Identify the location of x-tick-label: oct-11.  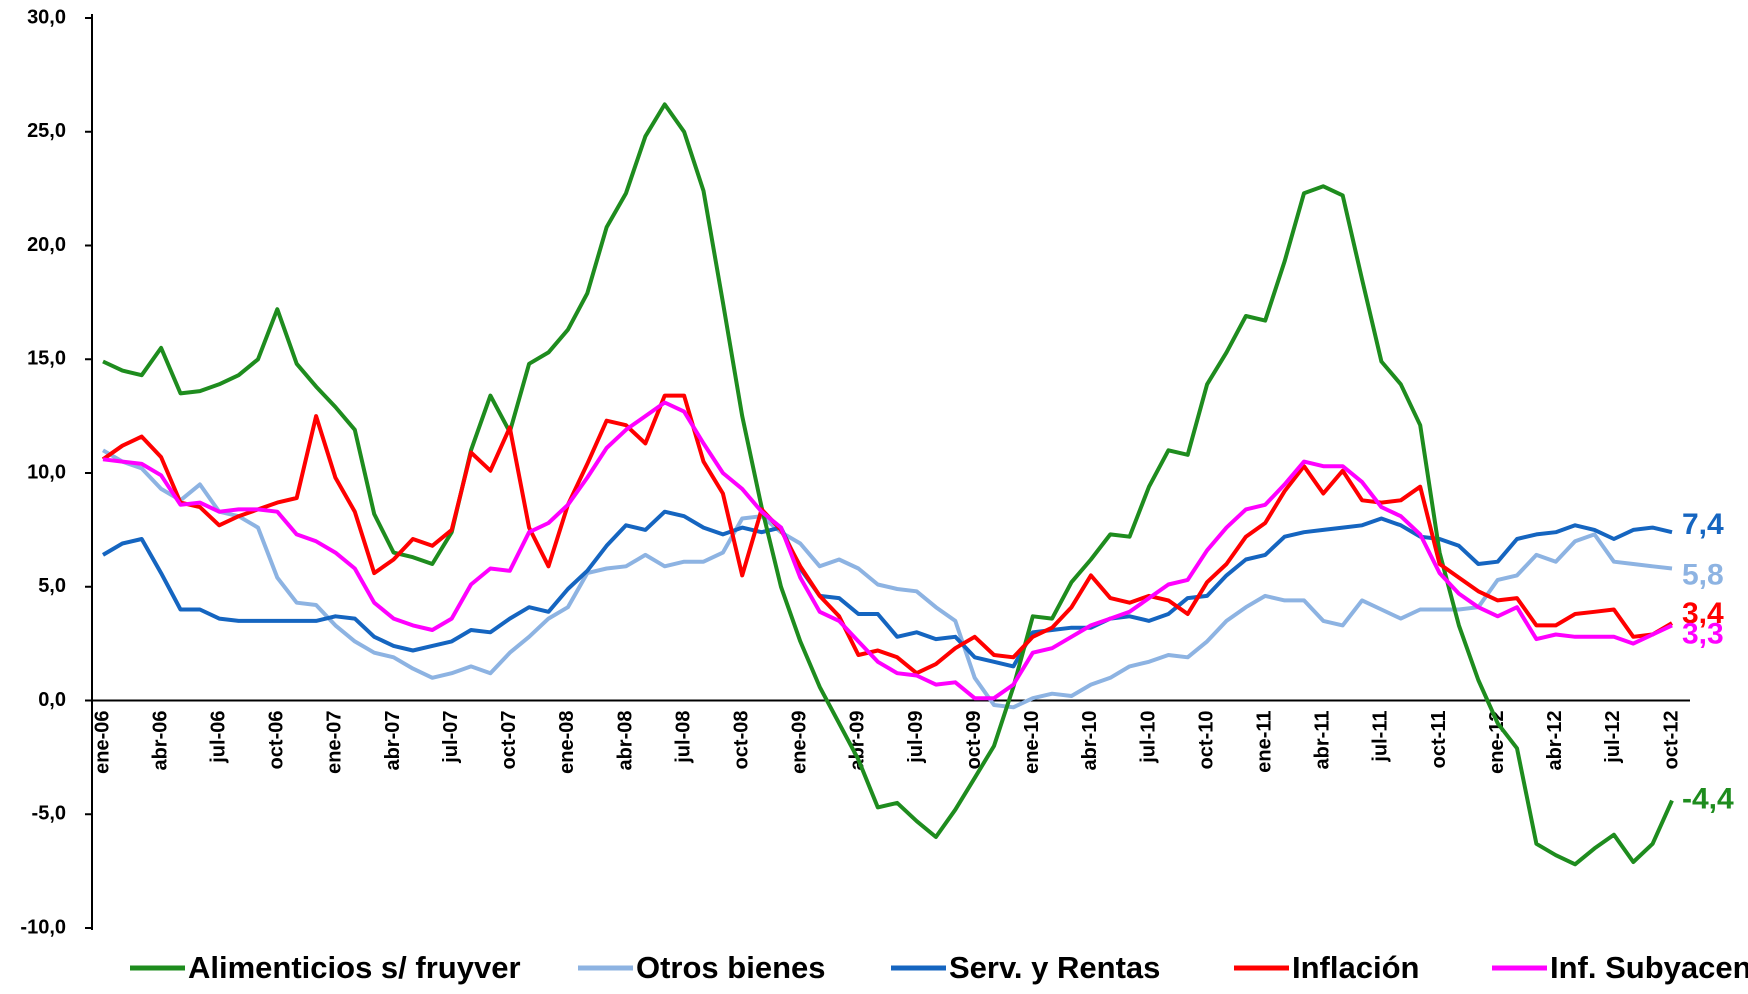
(1439, 740).